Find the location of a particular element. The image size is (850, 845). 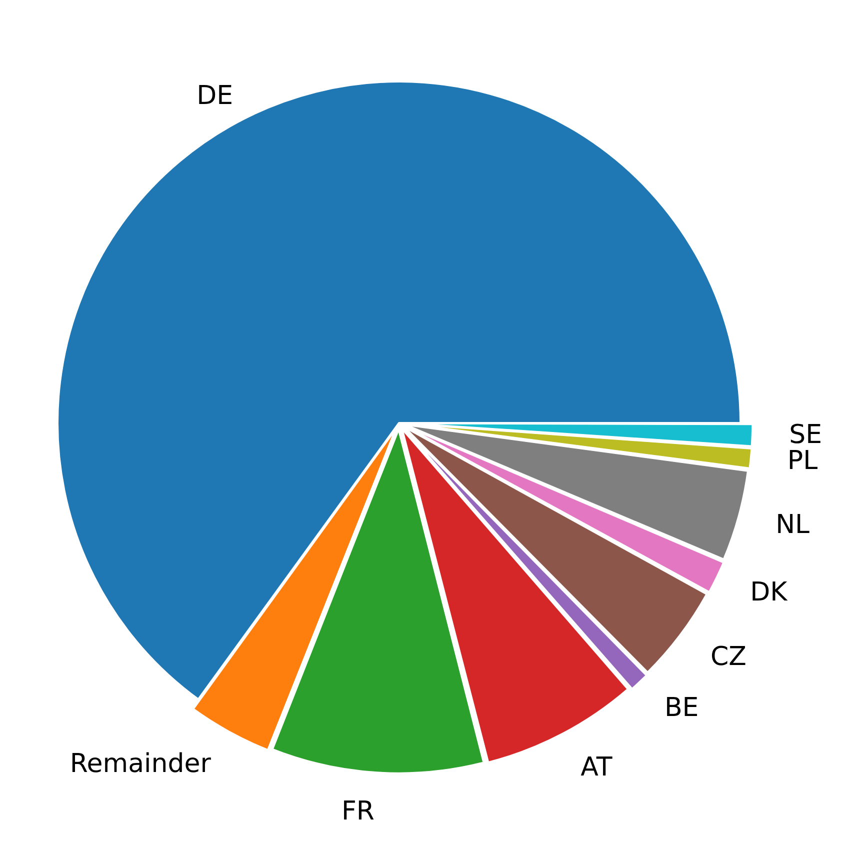

slice-label: NL is located at coordinates (793, 525).